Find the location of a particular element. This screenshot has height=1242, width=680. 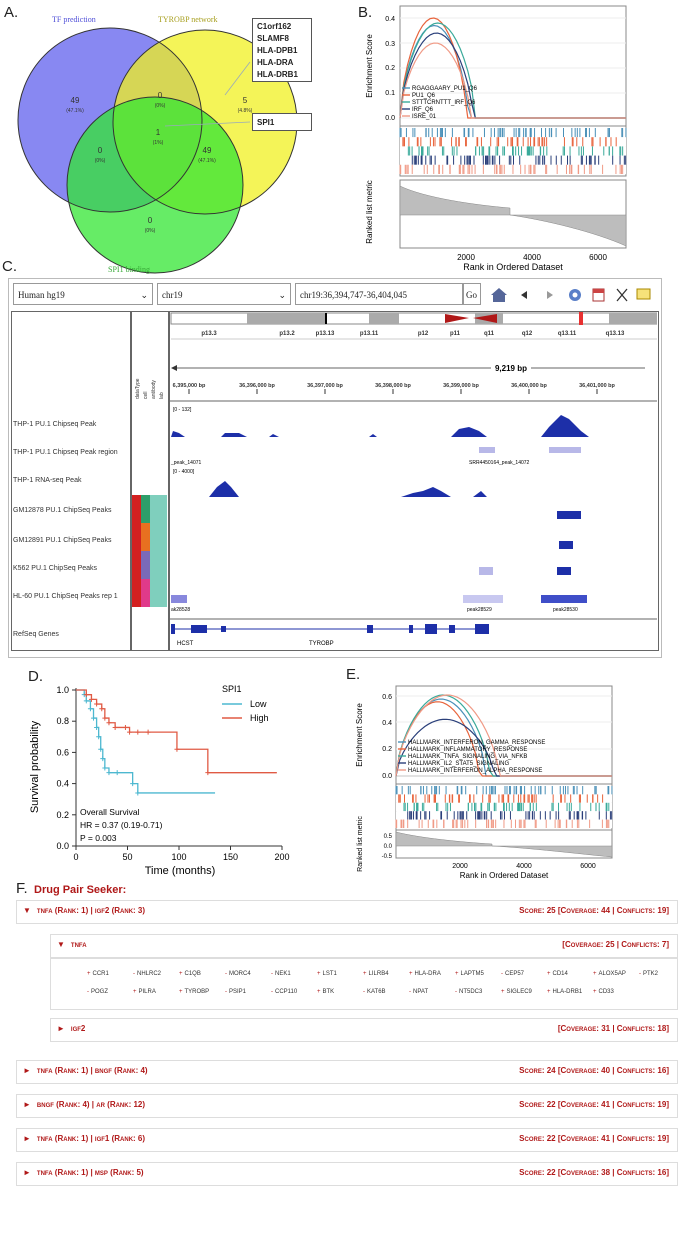

track-name: THP-1 PU.1 Chipseq Peak region is located at coordinates (65, 452).